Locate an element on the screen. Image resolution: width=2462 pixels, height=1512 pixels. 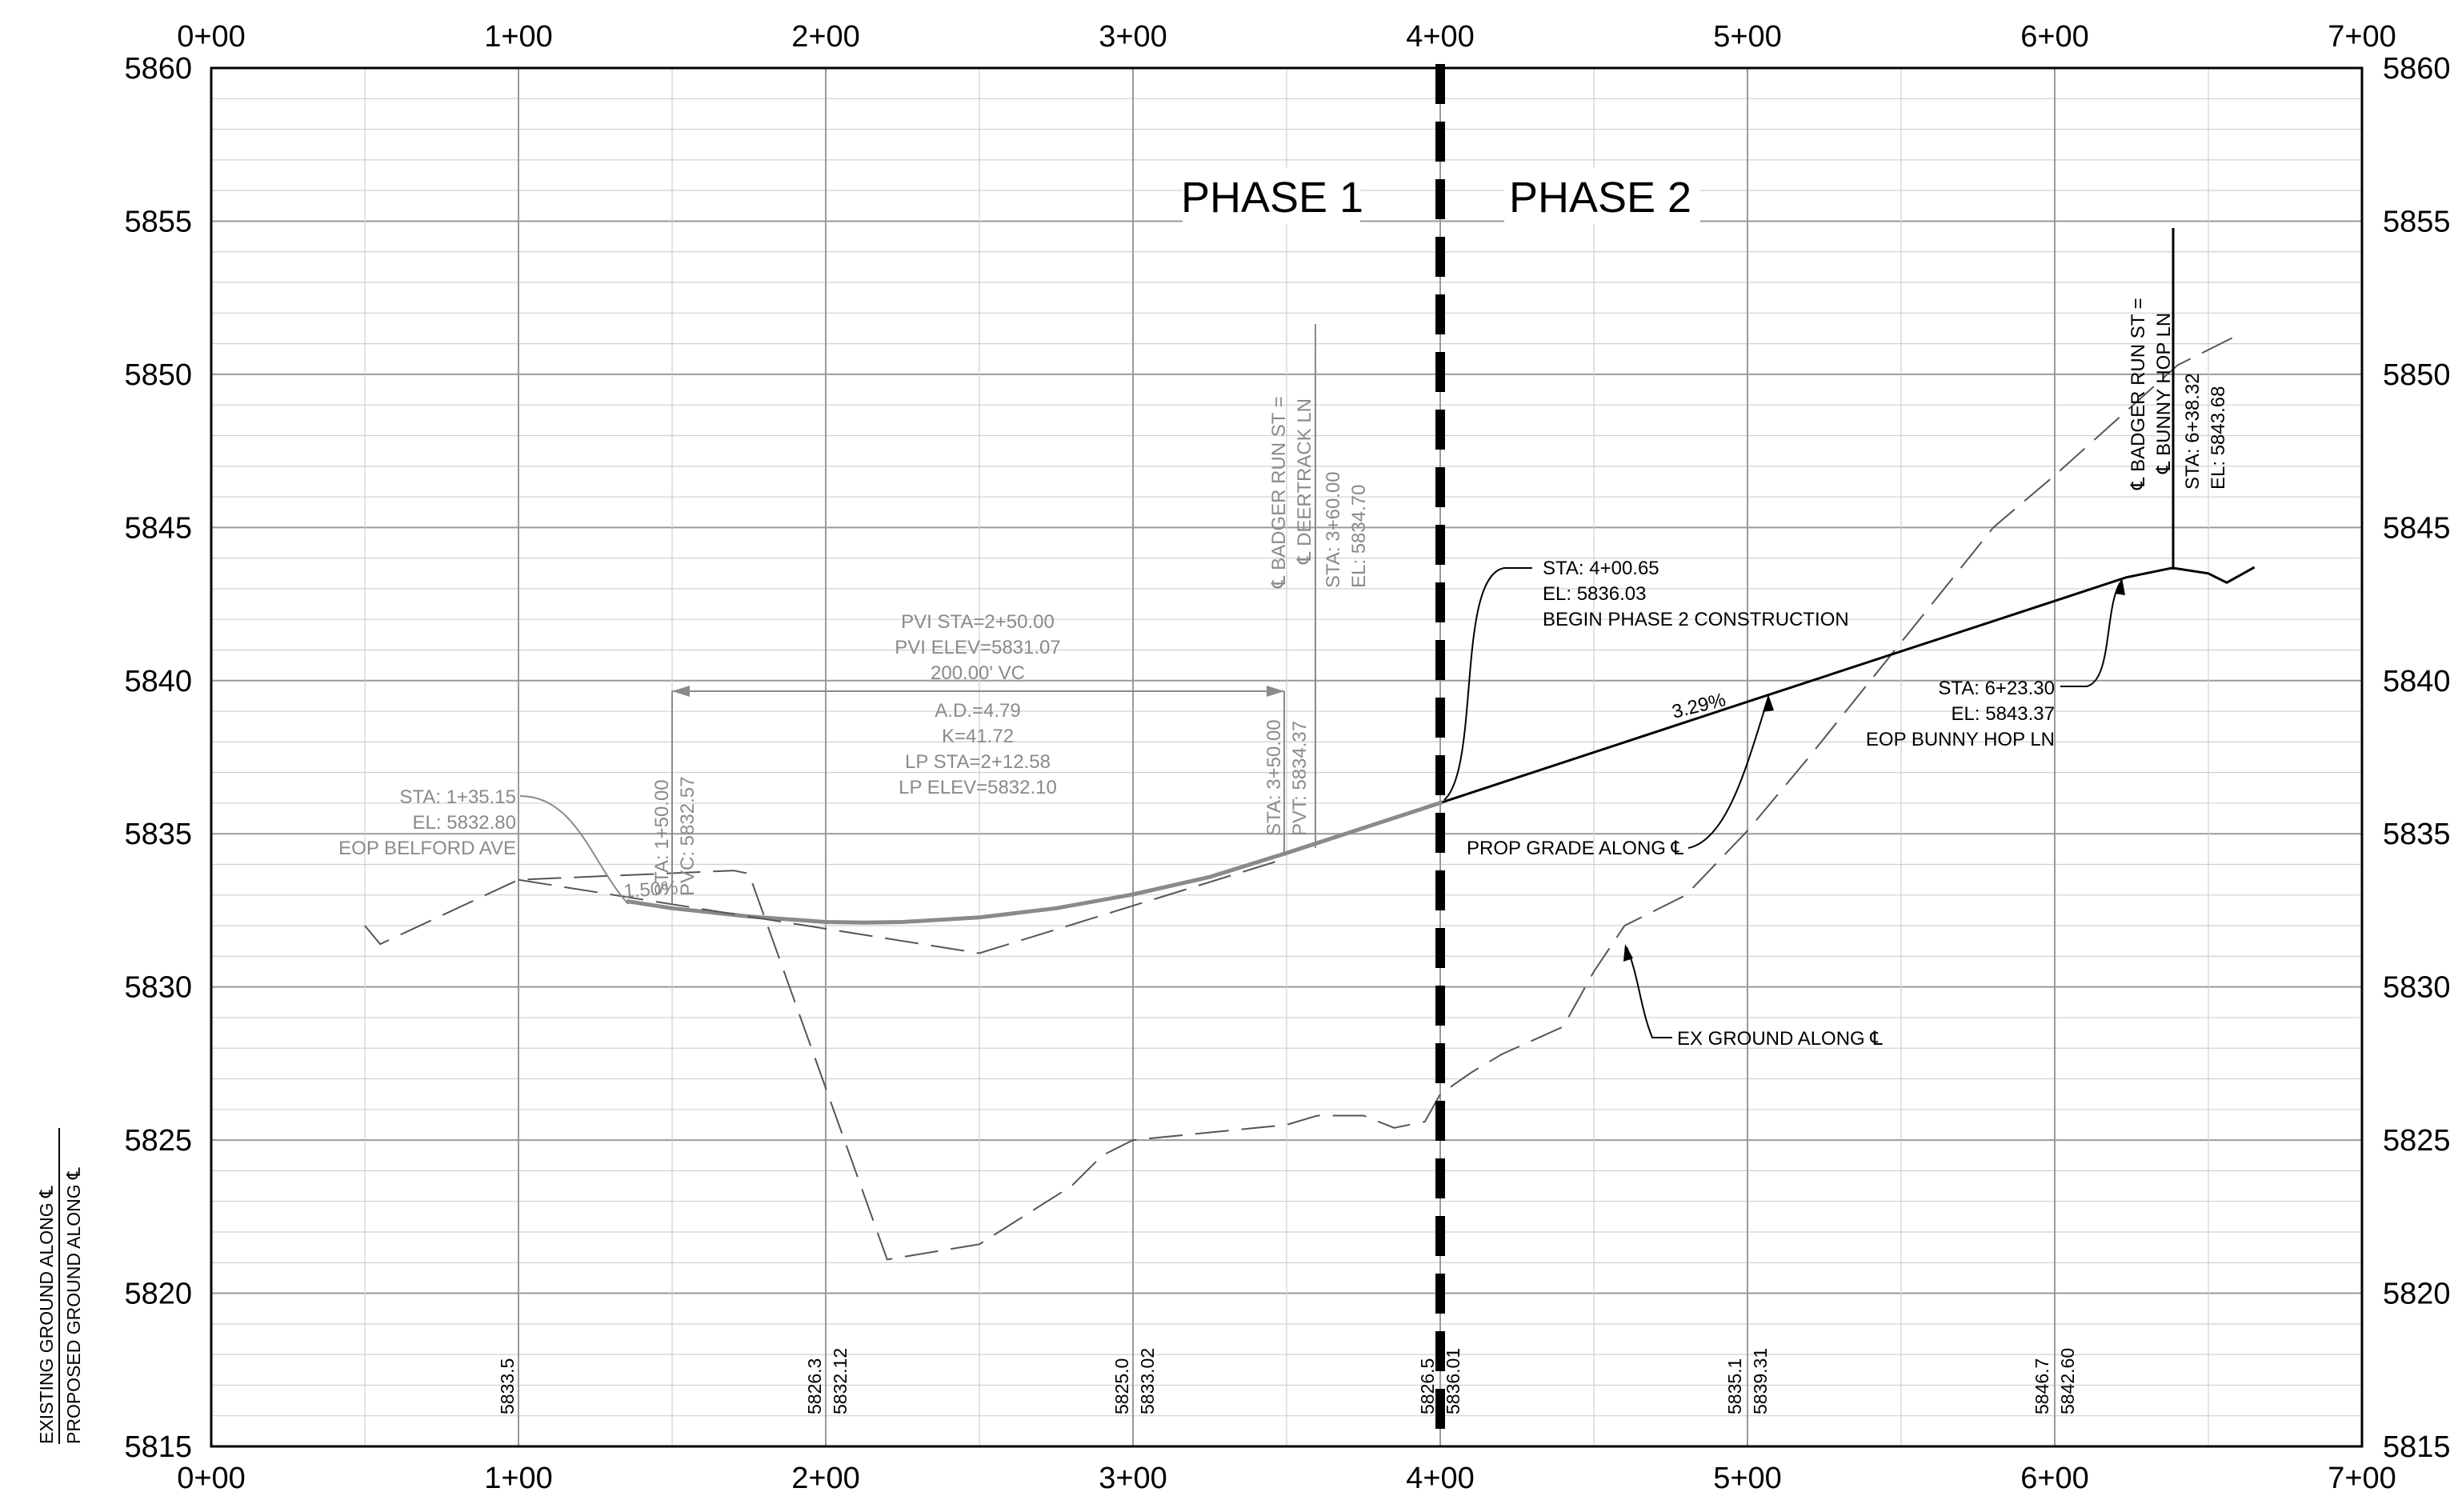
bottom-station-label: 7+00 is located at coordinates (2362, 1478).